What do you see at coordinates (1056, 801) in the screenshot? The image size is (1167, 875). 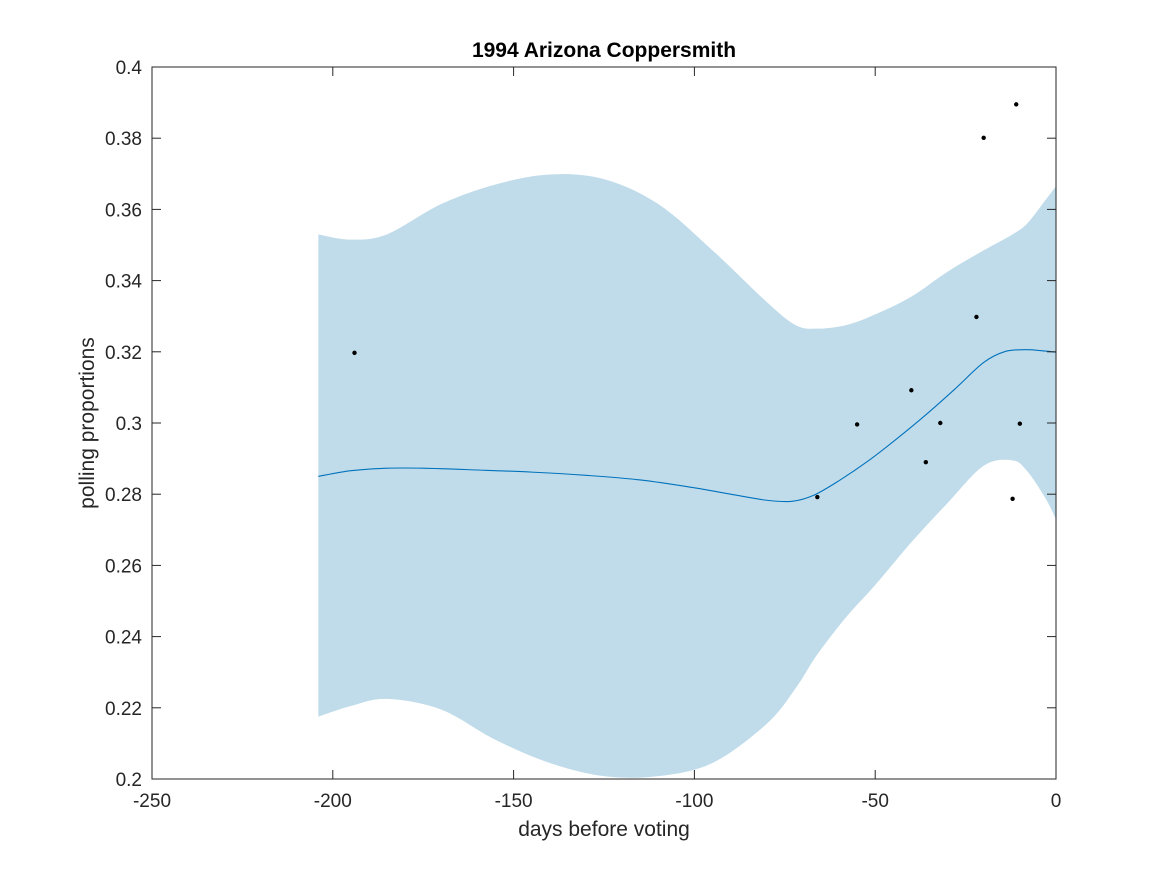 I see `x-tick-label: 0` at bounding box center [1056, 801].